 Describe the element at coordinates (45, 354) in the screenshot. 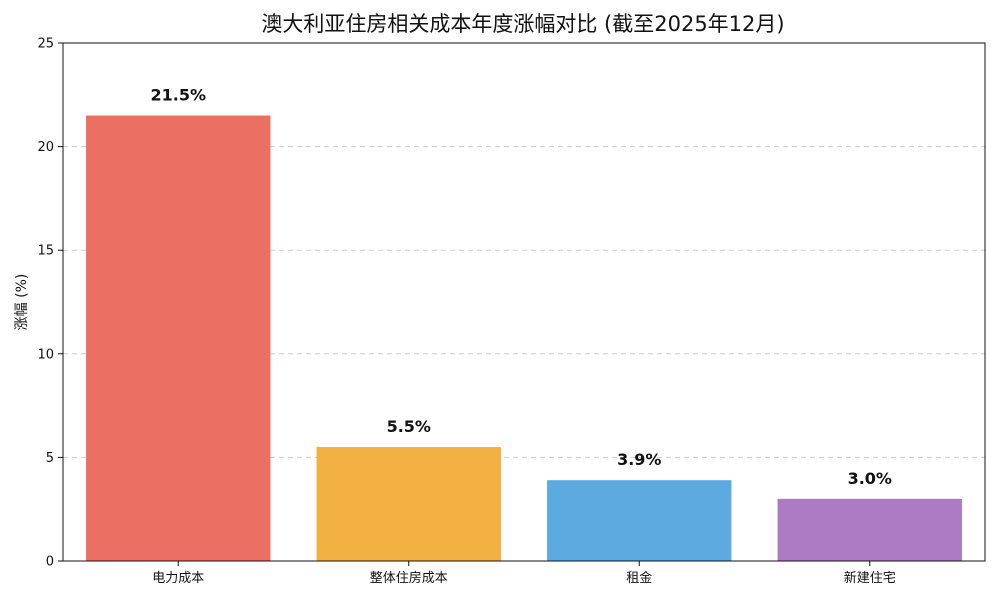

I see `y-tick-label: 10` at that location.